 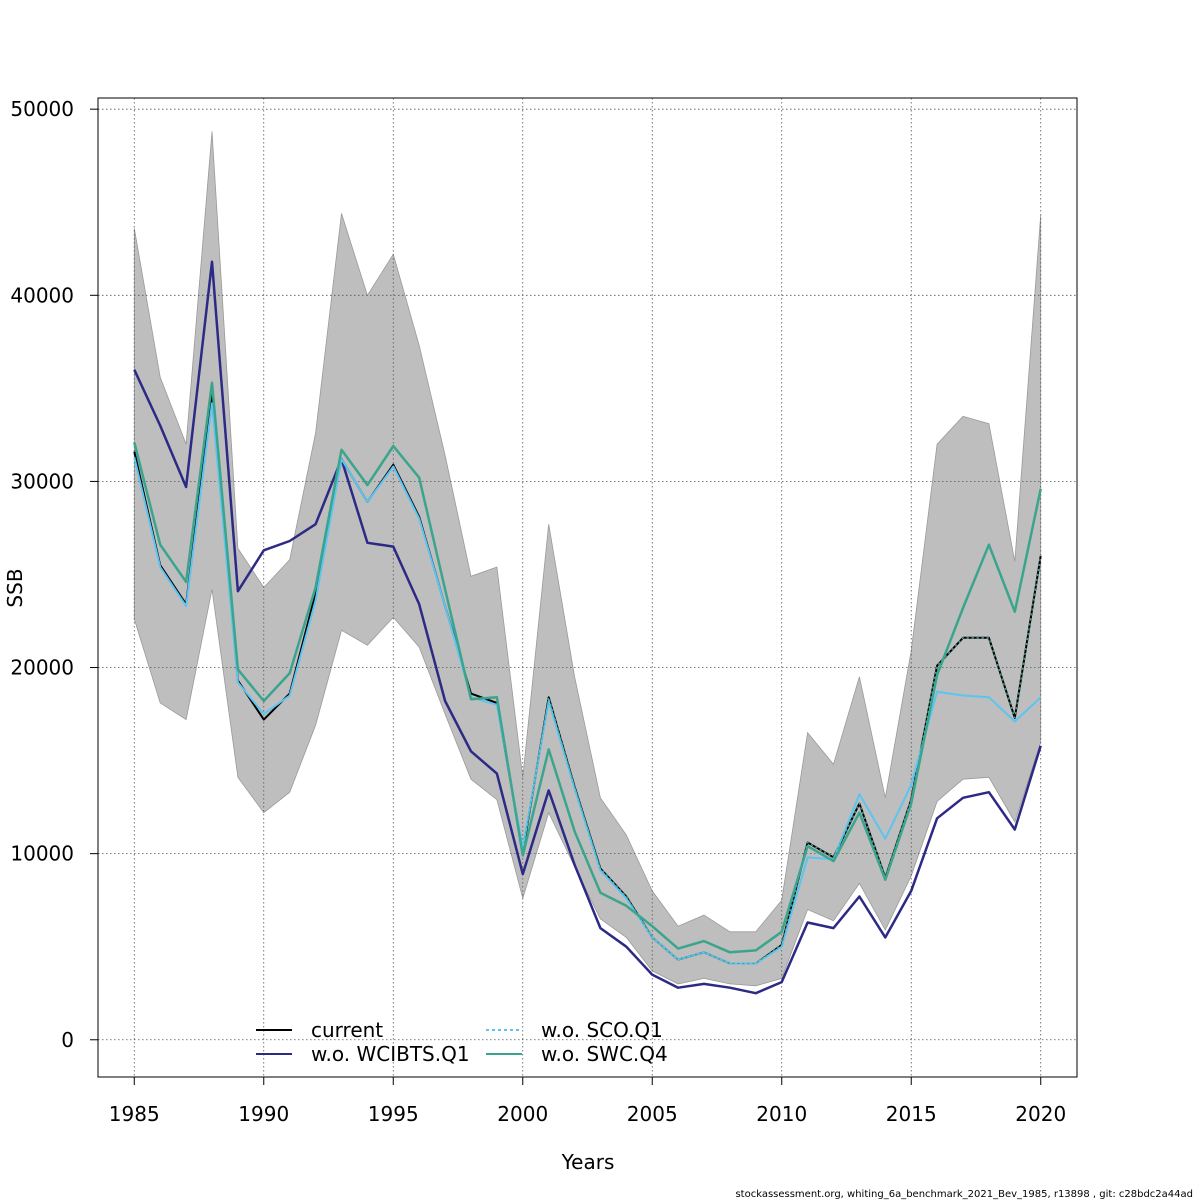 What do you see at coordinates (1040, 1114) in the screenshot?
I see `x-tick-label: 2020` at bounding box center [1040, 1114].